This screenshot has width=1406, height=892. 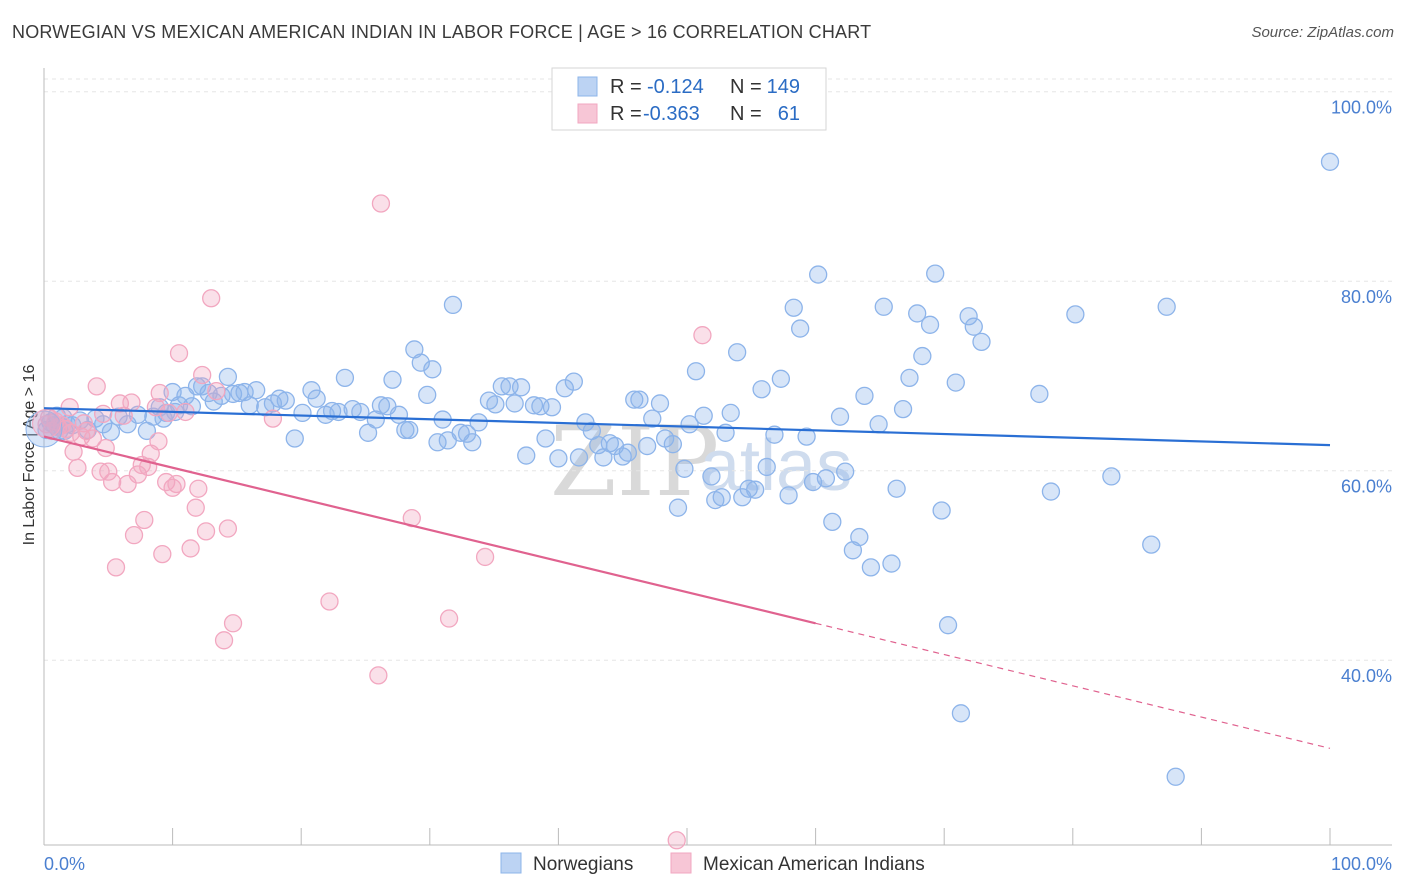 What do you see at coordinates (583, 864) in the screenshot?
I see `bottom-legend-label-norwegians: Norwegians` at bounding box center [583, 864].